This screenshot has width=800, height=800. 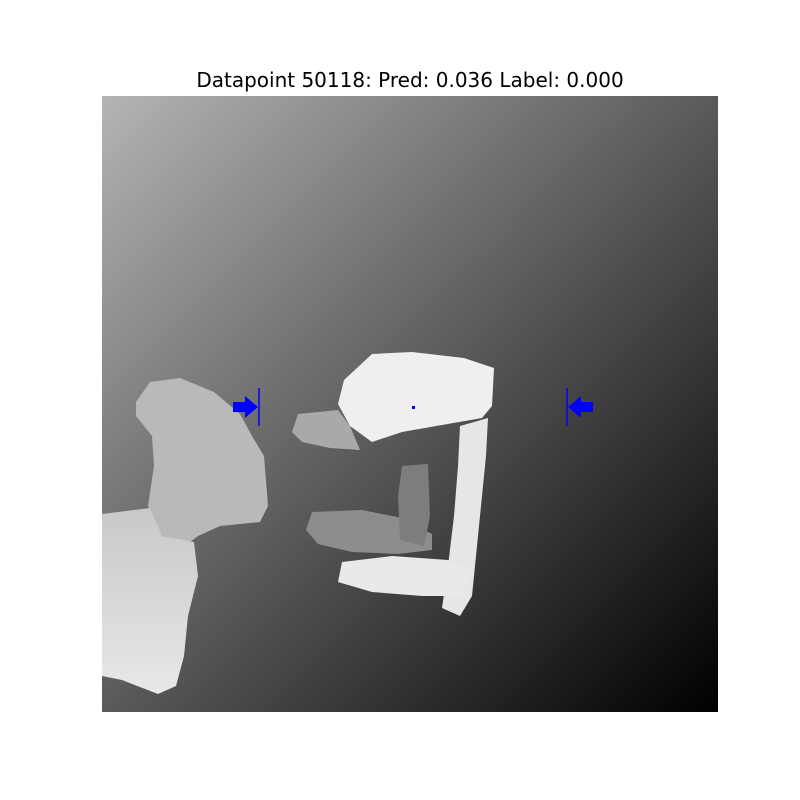 I want to click on center-object-left, so click(x=326, y=430).